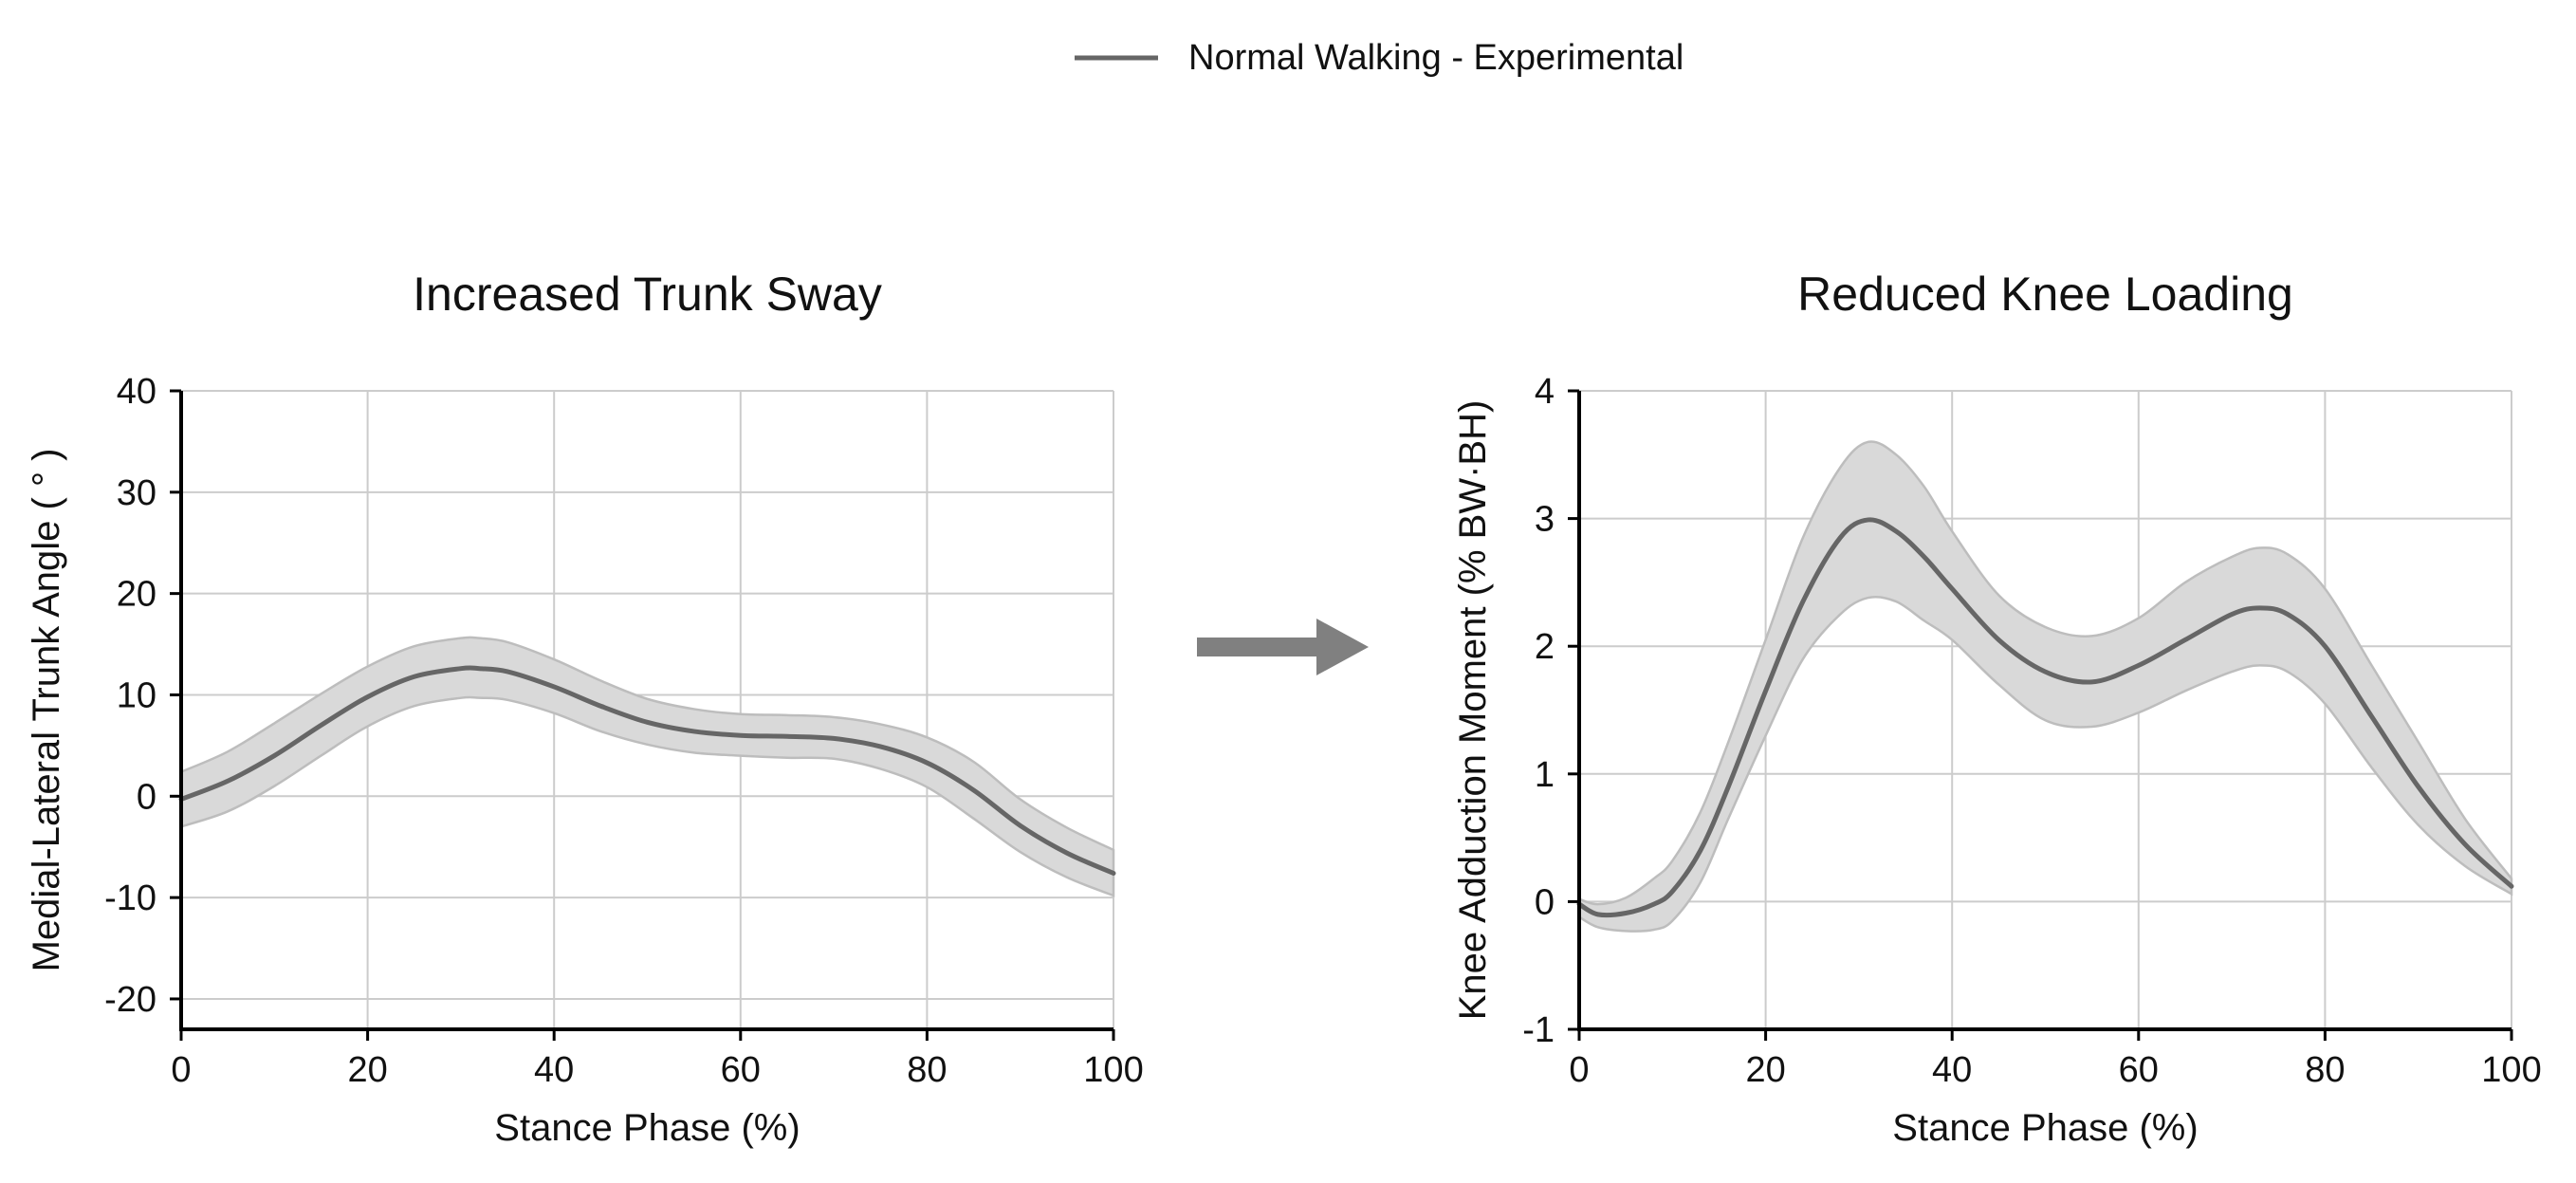 The width and height of the screenshot is (2576, 1183). What do you see at coordinates (2045, 294) in the screenshot?
I see `chart-title: Reduced Knee Loading` at bounding box center [2045, 294].